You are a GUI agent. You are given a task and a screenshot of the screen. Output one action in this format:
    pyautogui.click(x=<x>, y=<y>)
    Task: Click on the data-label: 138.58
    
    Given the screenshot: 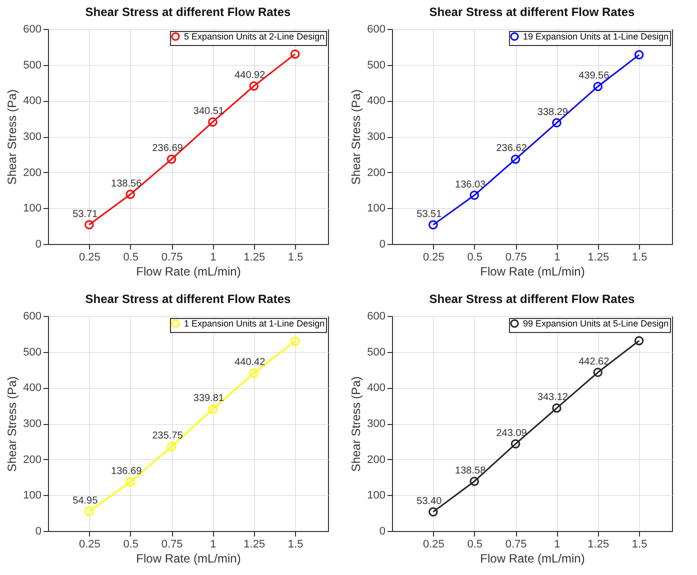 What is the action you would take?
    pyautogui.click(x=470, y=470)
    